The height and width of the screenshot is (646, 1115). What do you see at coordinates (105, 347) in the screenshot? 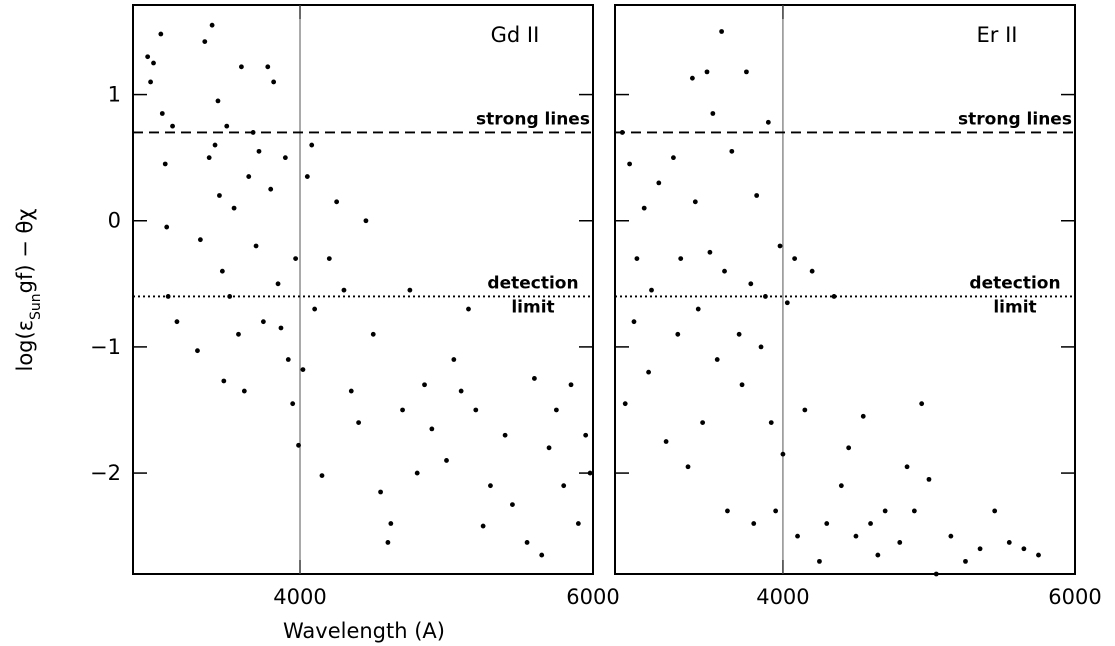
I see `y-tick-label: −1` at bounding box center [105, 347].